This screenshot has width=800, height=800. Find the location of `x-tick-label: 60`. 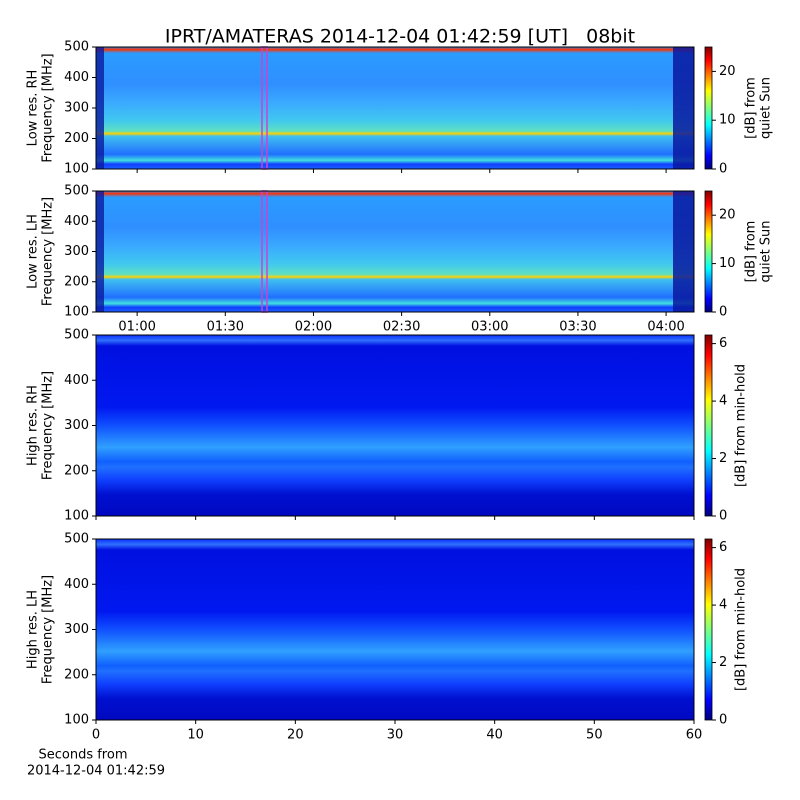

x-tick-label: 60 is located at coordinates (694, 735).